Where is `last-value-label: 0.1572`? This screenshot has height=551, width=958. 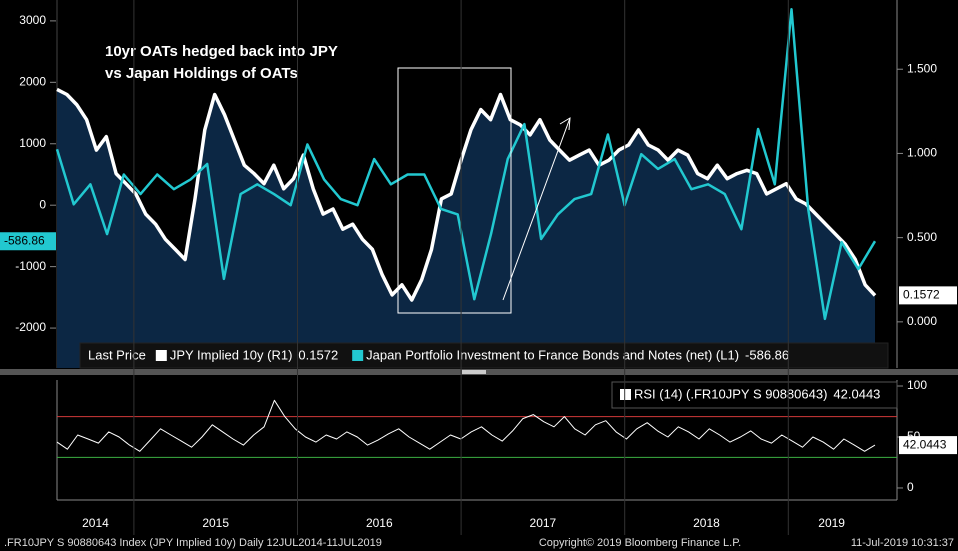 last-value-label: 0.1572 is located at coordinates (921, 295).